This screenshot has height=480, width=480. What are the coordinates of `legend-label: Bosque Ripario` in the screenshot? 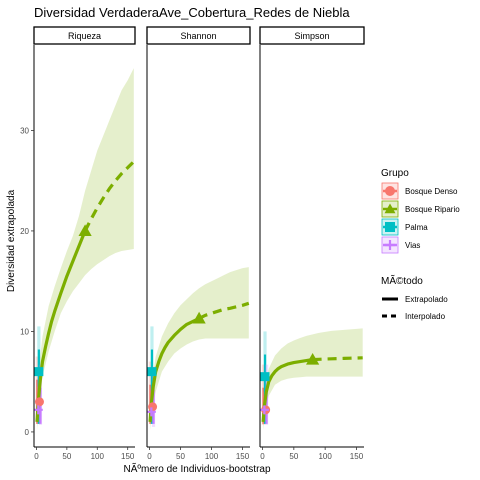 It's located at (432, 209).